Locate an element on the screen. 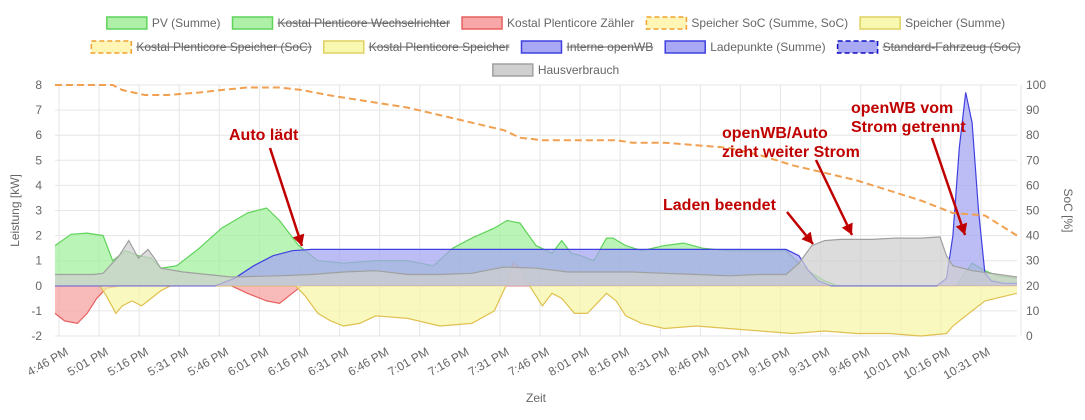 This screenshot has width=1085, height=420. annotation-3: Laden beendet is located at coordinates (738, 221).